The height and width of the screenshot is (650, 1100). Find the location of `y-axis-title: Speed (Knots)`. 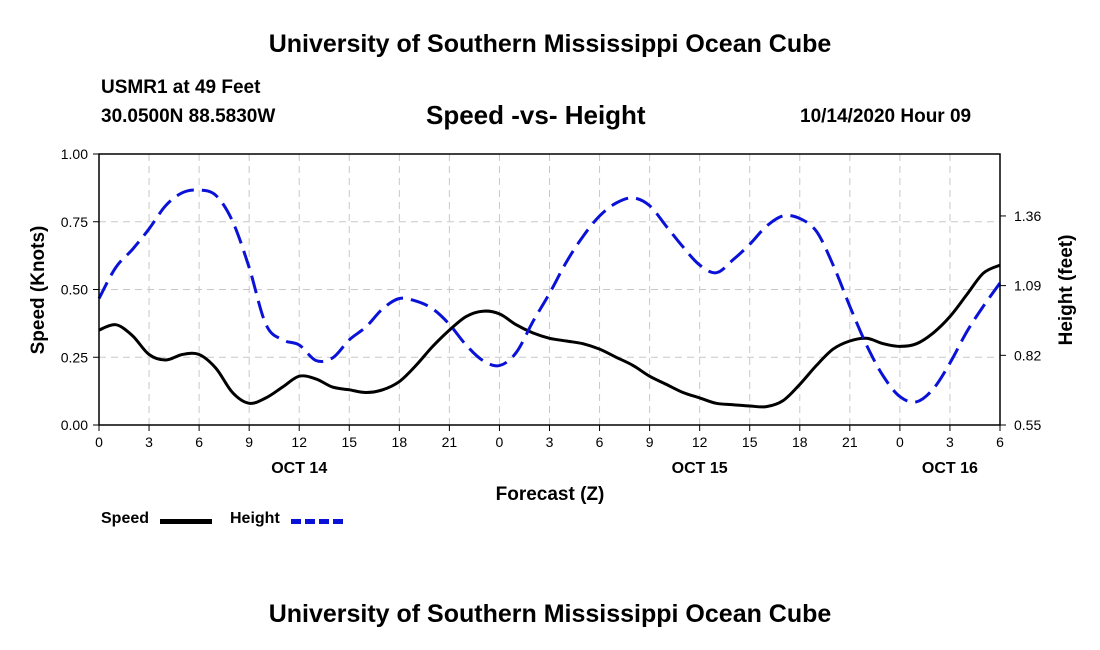

y-axis-title: Speed (Knots) is located at coordinates (38, 290).